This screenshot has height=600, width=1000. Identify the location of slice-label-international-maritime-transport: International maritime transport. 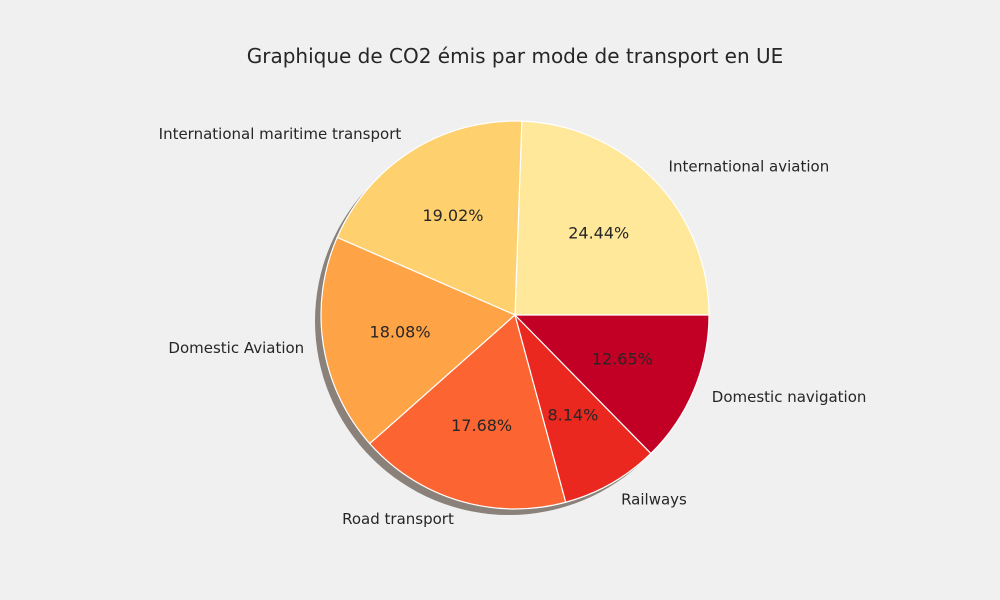
(280, 134).